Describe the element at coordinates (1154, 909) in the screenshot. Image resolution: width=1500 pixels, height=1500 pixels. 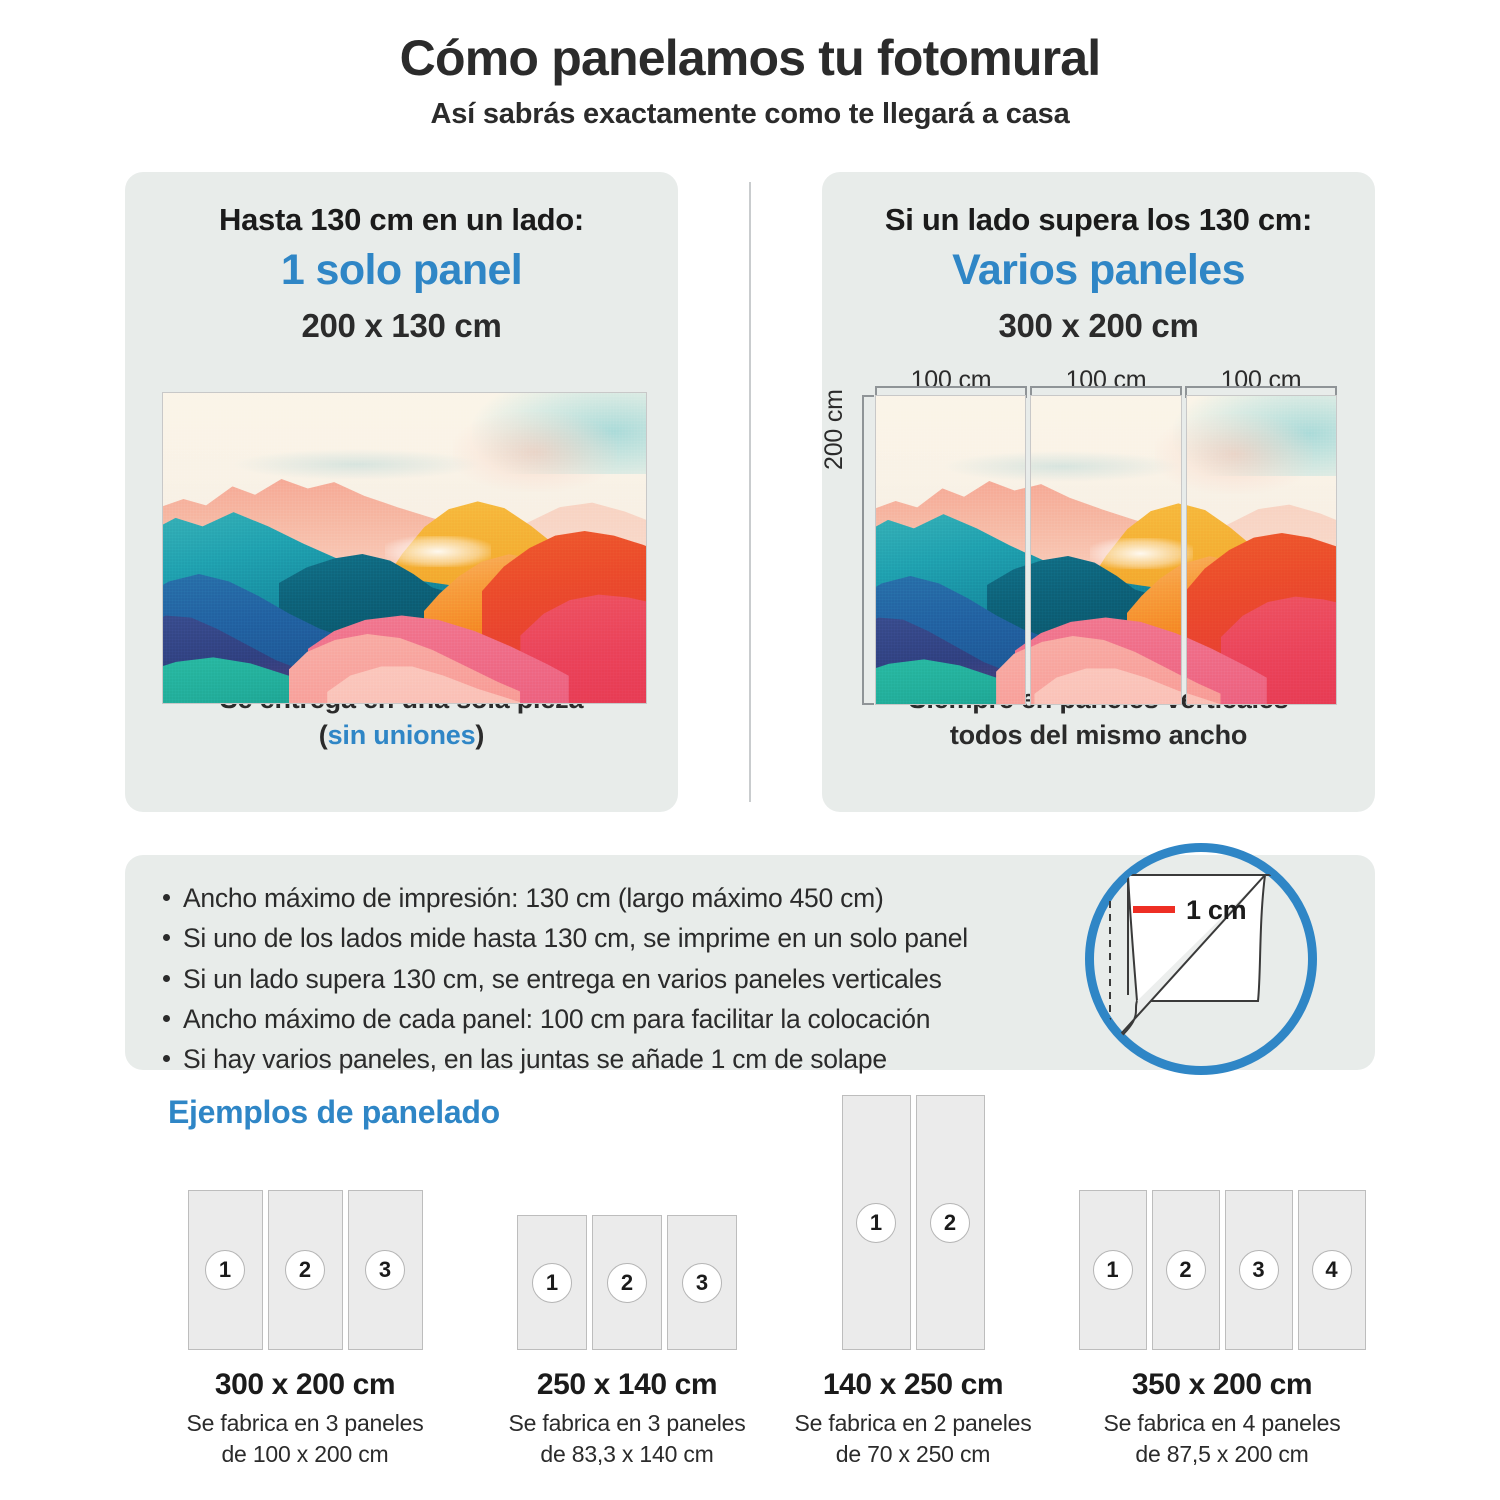
I see `overlap-measure-marker` at that location.